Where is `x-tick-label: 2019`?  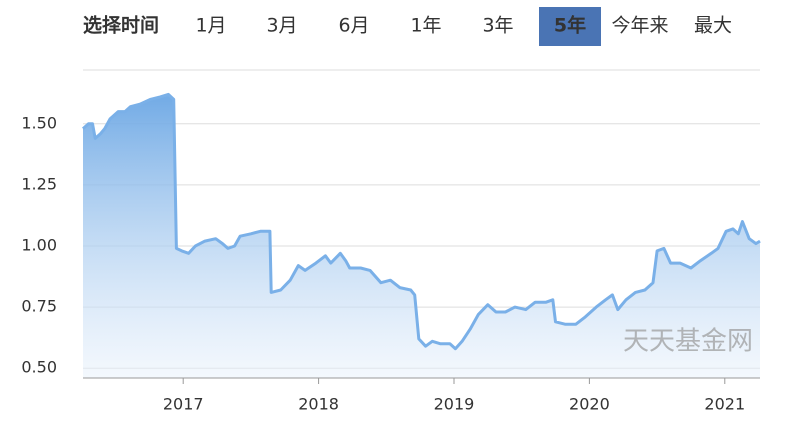 x-tick-label: 2019 is located at coordinates (454, 404).